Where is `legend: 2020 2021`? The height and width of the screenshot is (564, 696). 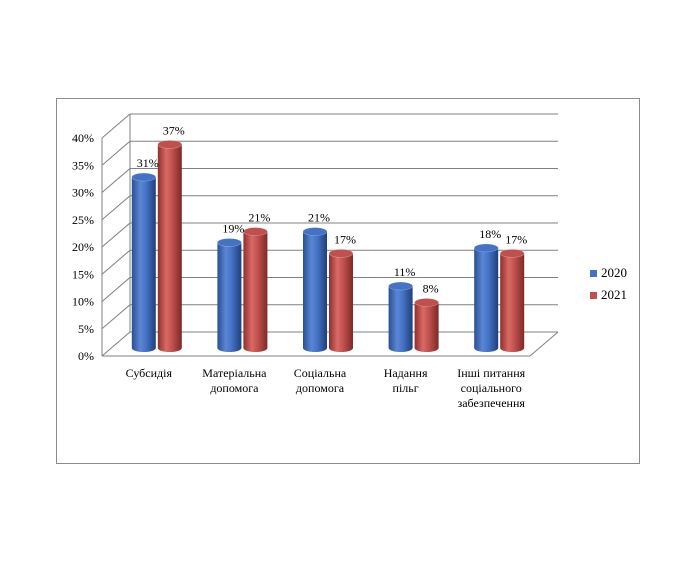
legend: 2020 2021 is located at coordinates (608, 284).